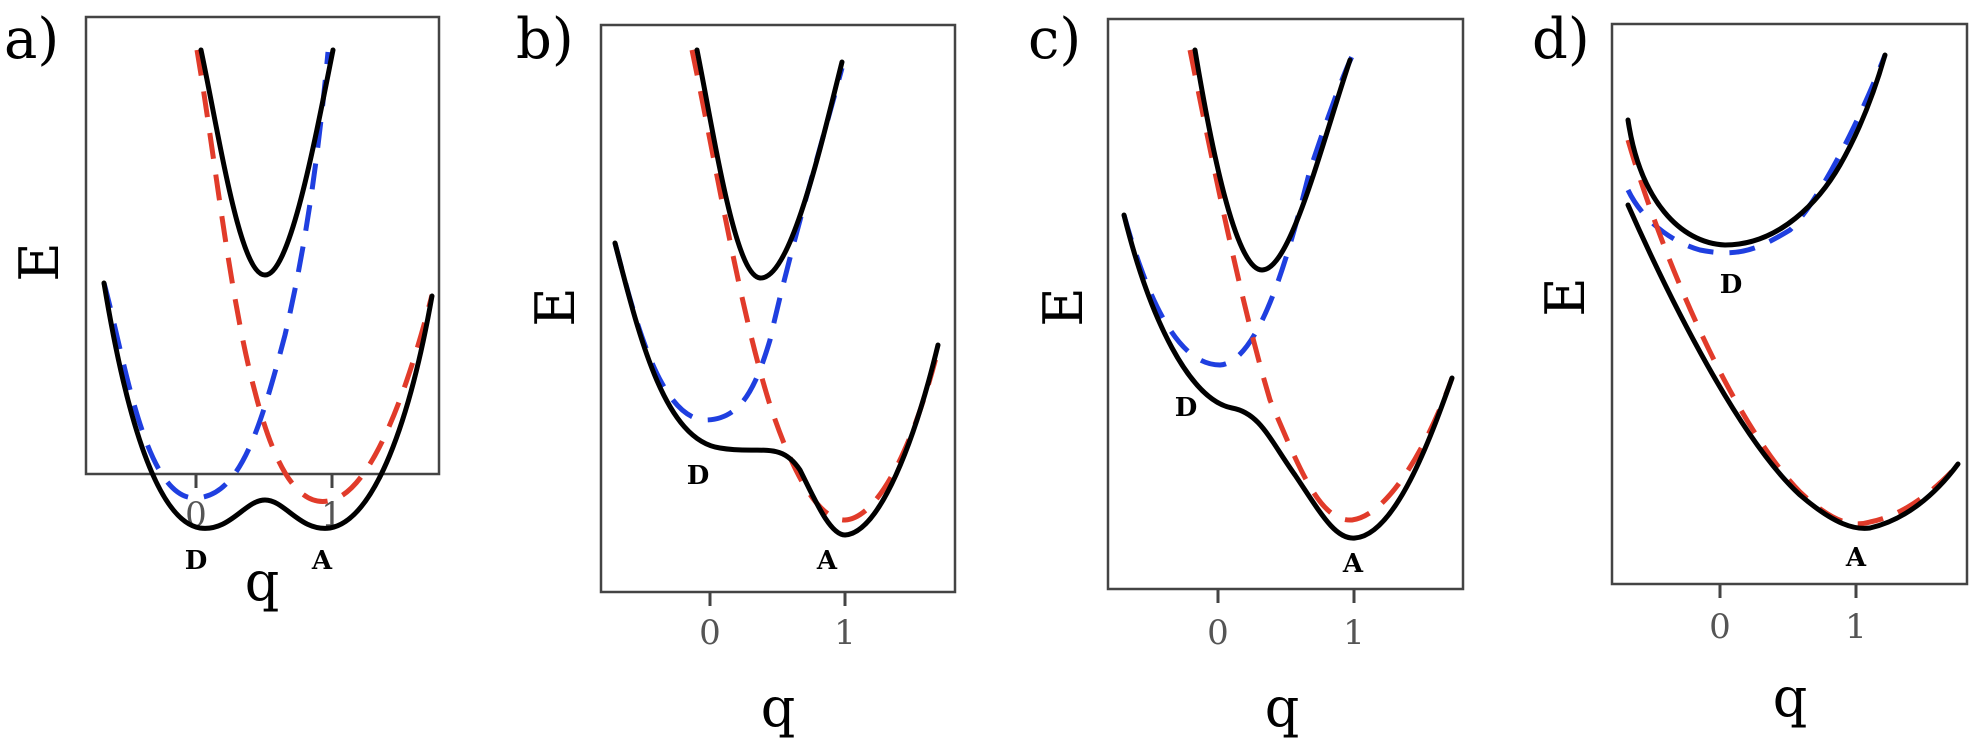  I want to click on panel-letter-a: a), so click(31, 39).